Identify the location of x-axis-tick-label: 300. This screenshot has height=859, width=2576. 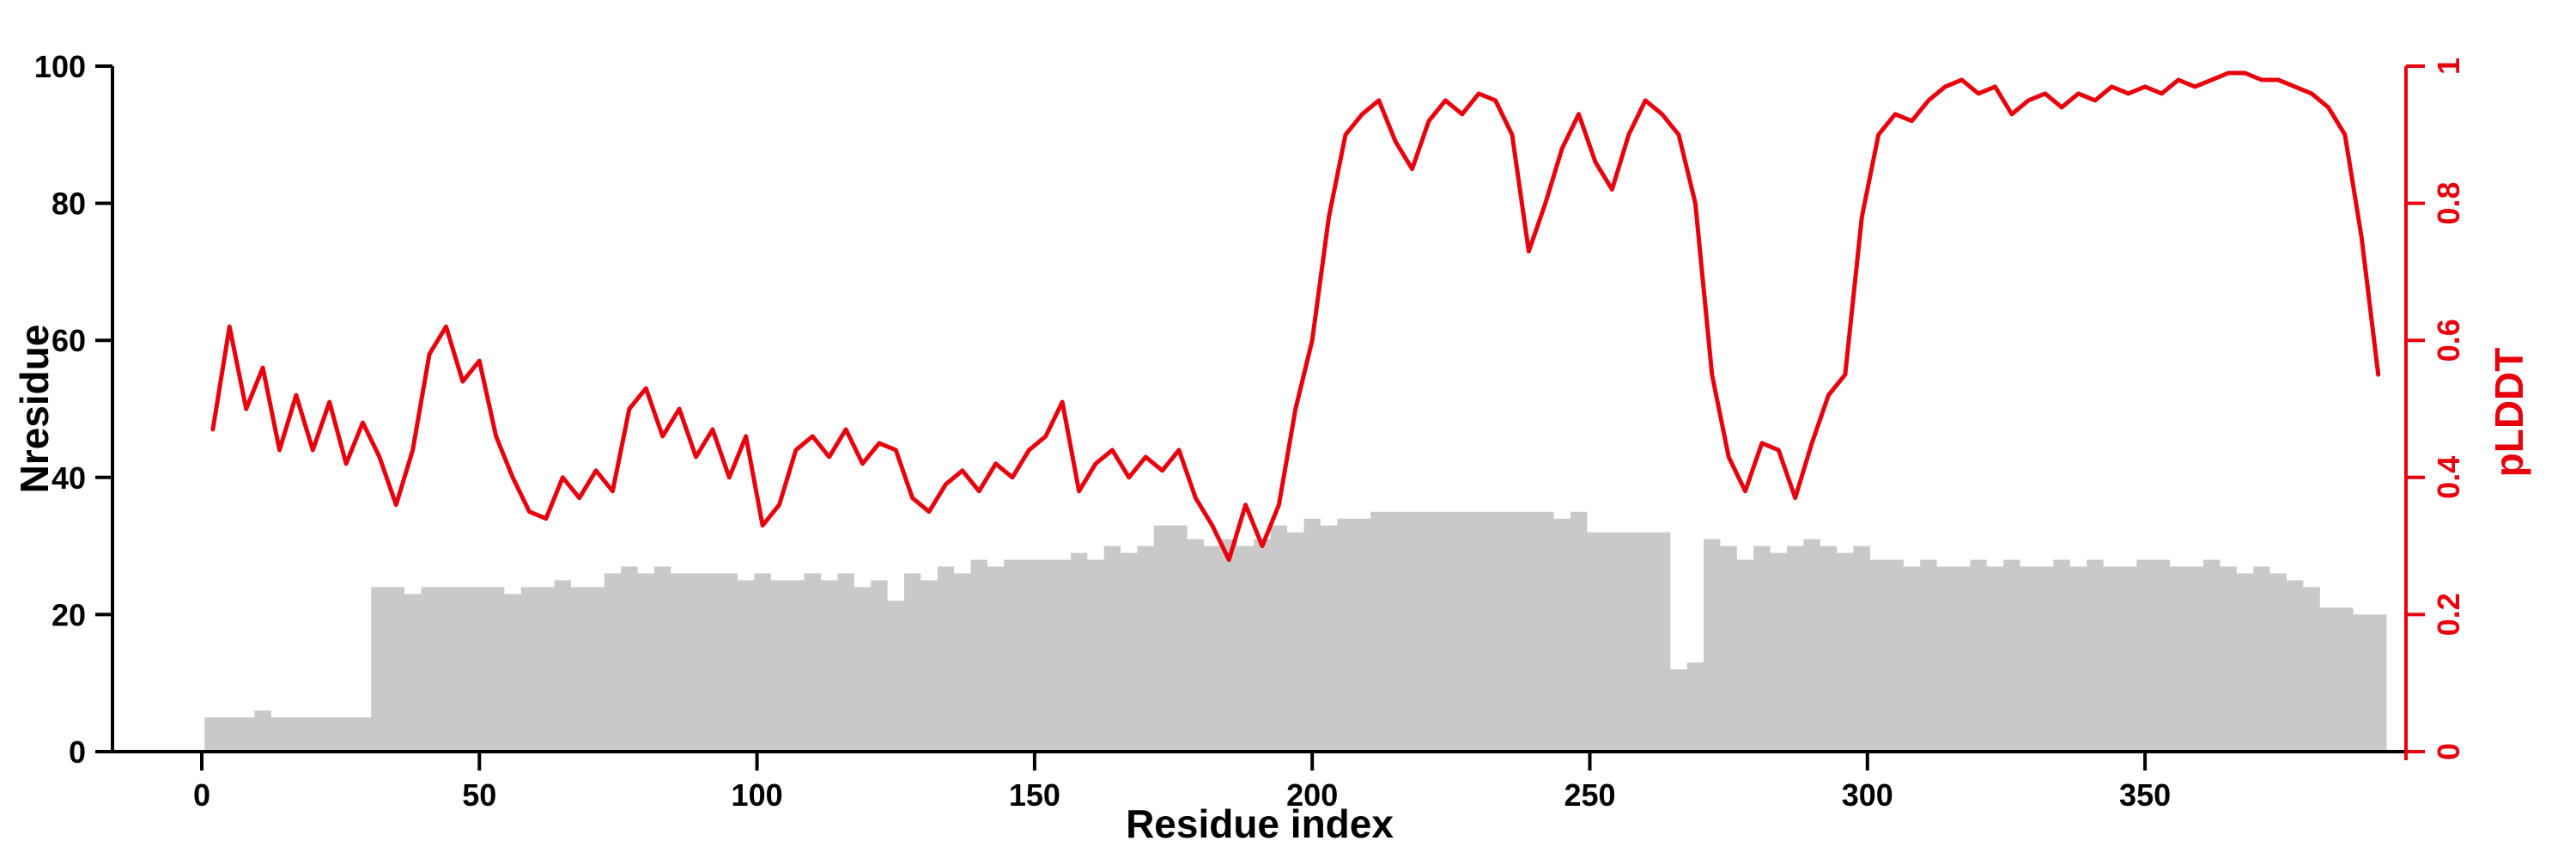
(1867, 795).